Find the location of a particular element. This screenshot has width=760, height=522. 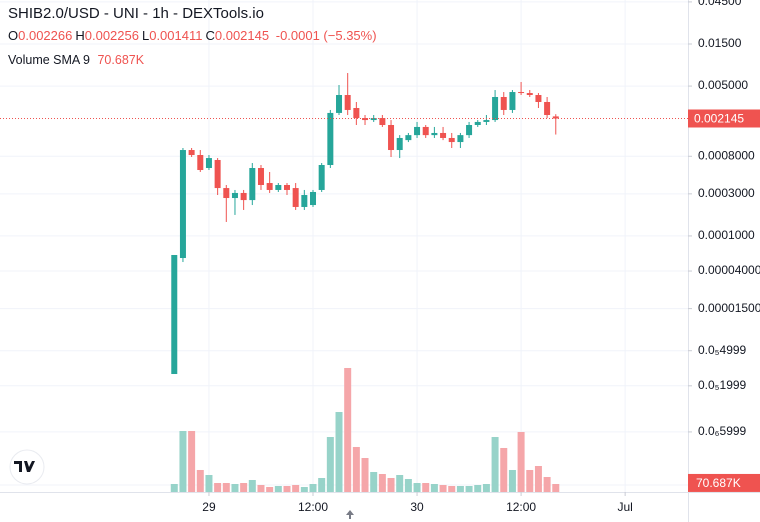

symbol-title: SHIB2.0/USD - UNI - 1h - DEXTools.io is located at coordinates (136, 13).